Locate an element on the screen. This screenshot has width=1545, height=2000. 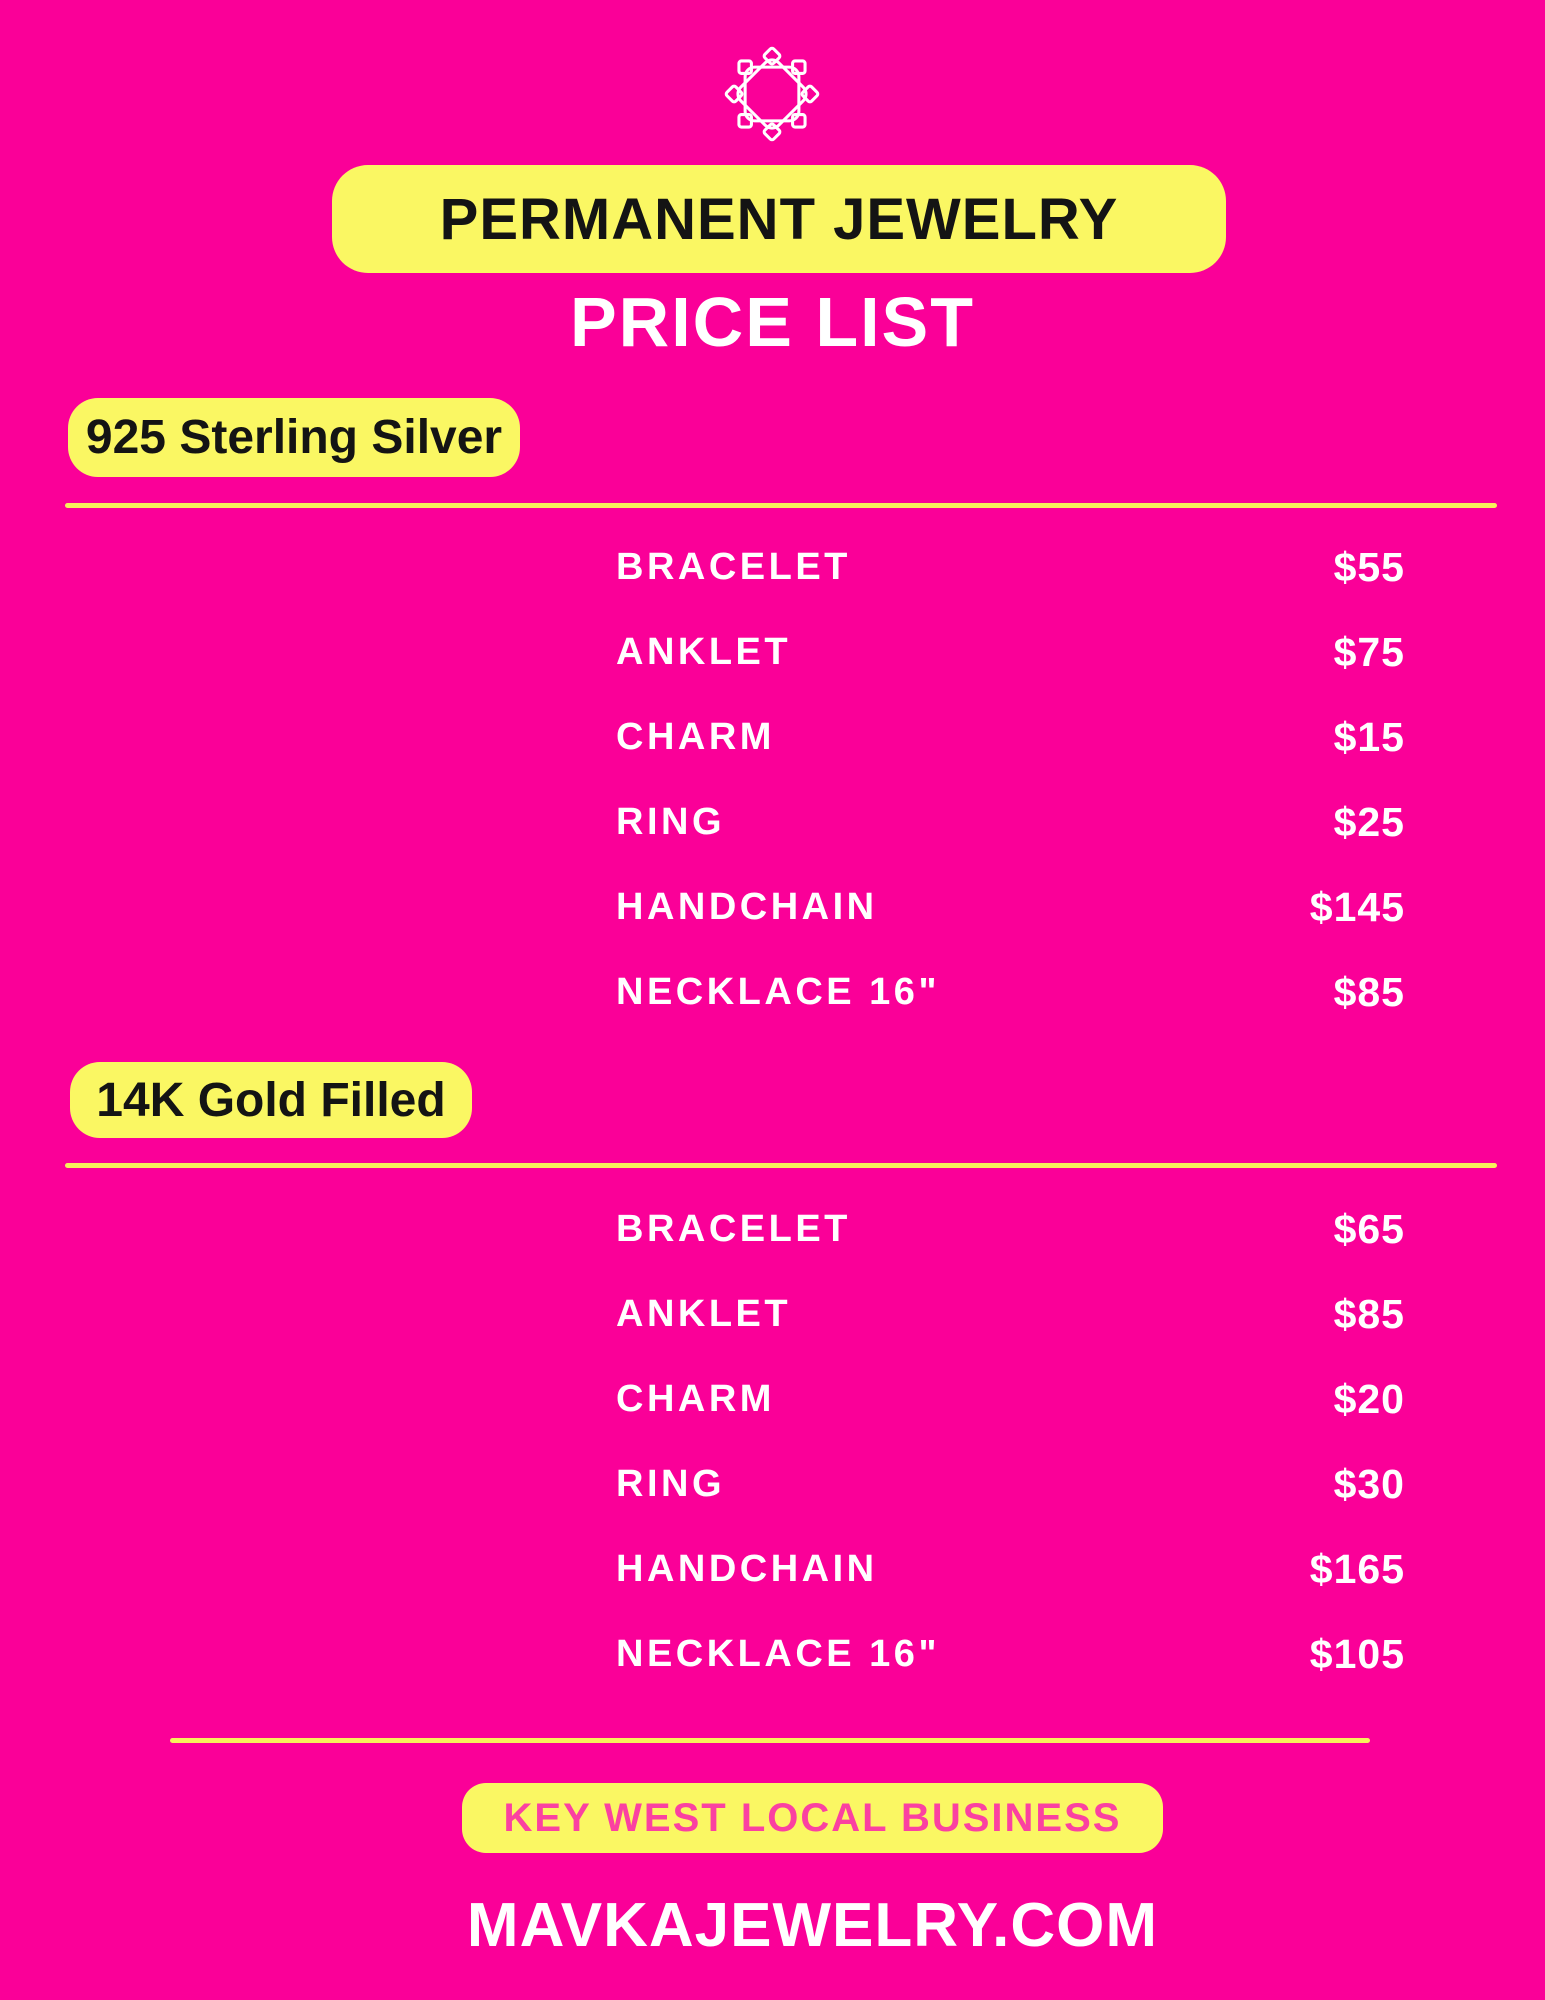
item-price: $30 is located at coordinates (1369, 1484).